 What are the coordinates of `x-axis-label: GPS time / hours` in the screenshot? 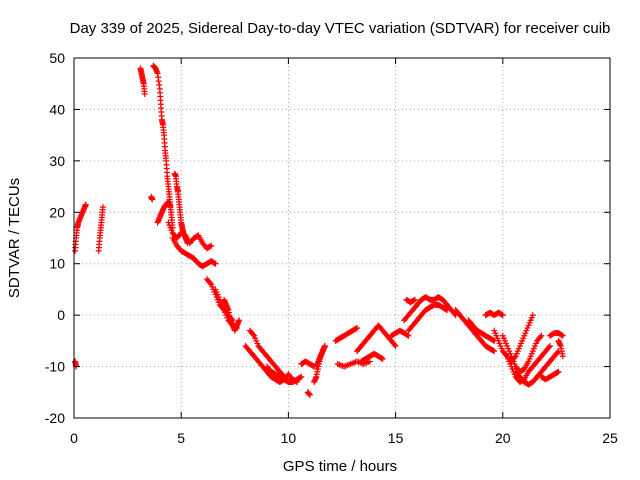 It's located at (340, 466).